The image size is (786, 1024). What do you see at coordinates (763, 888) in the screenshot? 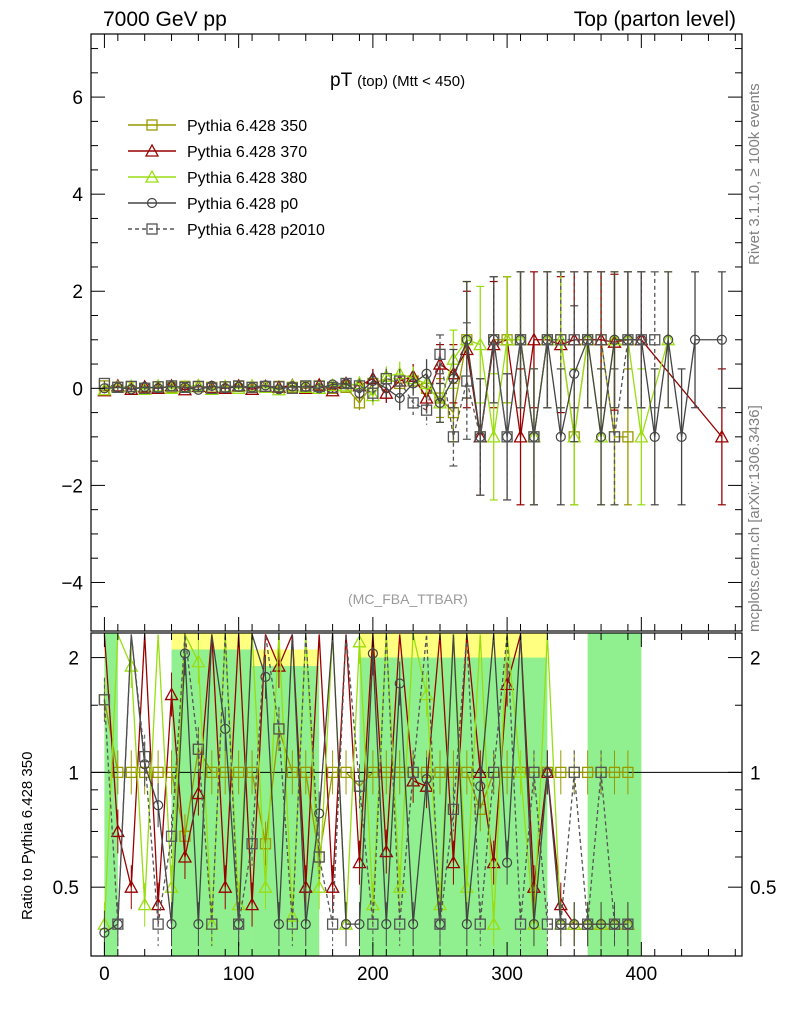
I see `ratio-ytick-label-right-0: 0.5` at bounding box center [763, 888].